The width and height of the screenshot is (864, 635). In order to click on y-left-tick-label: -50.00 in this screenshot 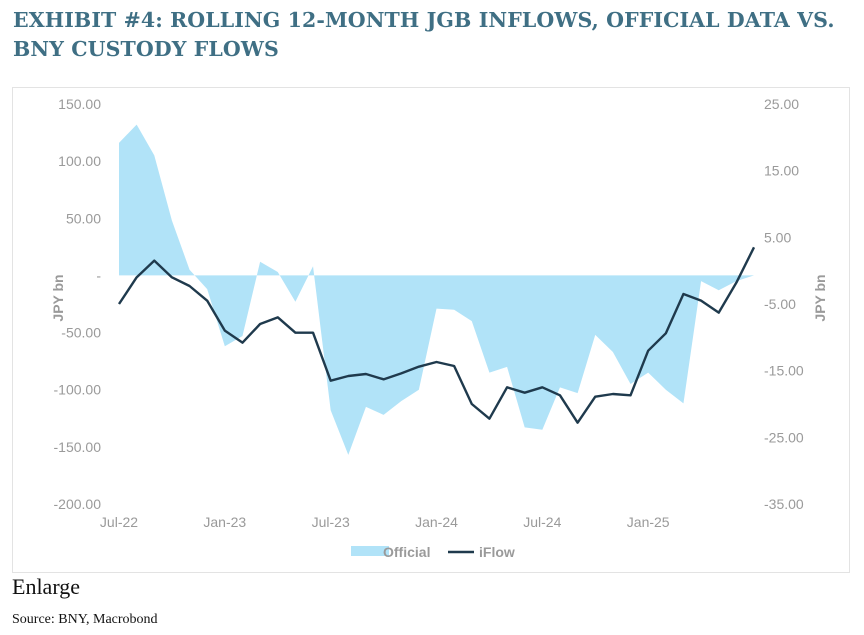, I will do `click(81, 333)`.